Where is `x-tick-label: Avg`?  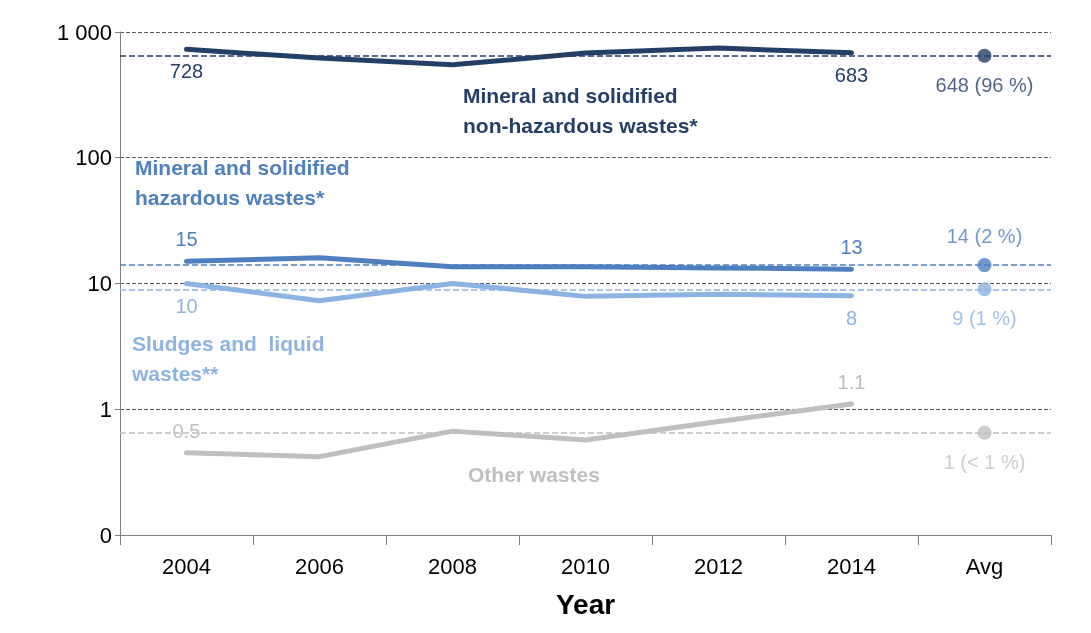 x-tick-label: Avg is located at coordinates (984, 566).